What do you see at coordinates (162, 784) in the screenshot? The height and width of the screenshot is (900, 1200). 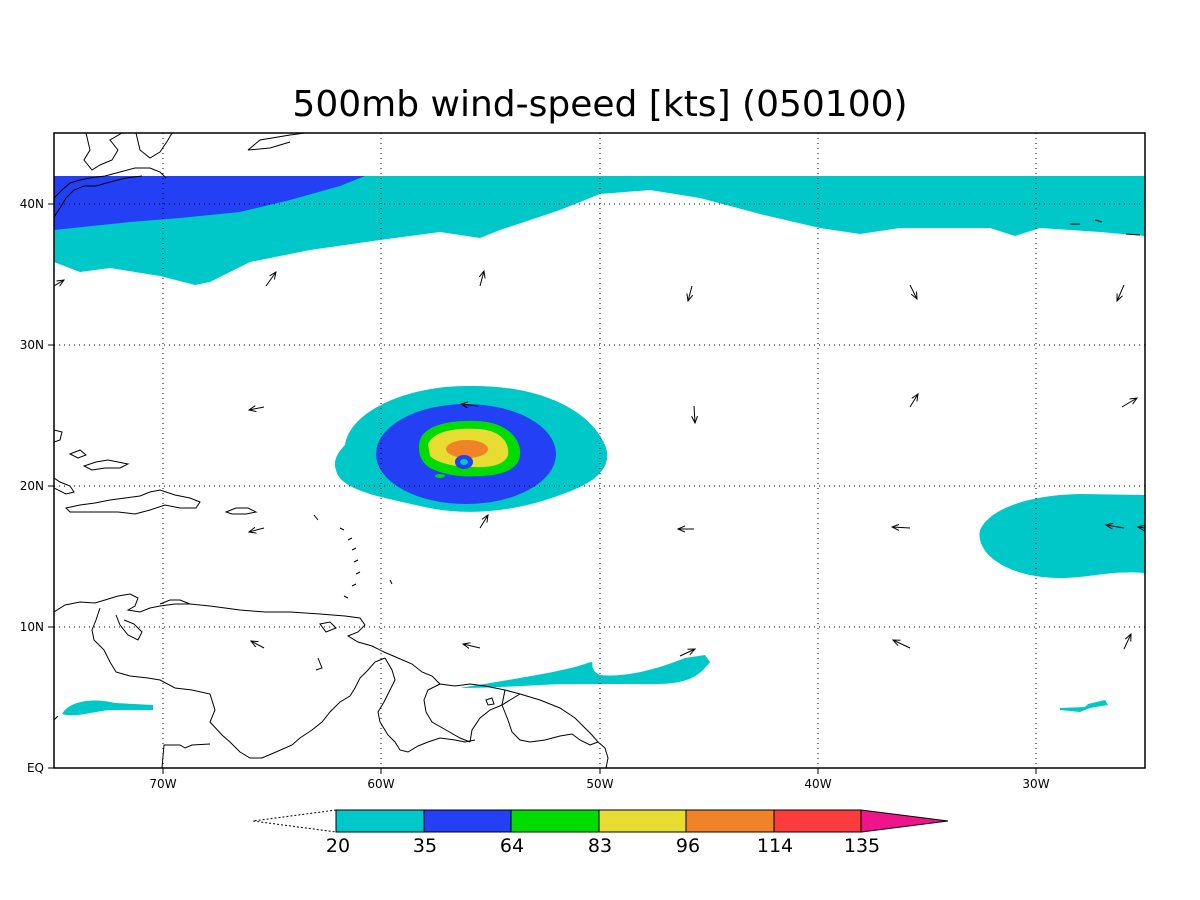 I see `lon-tick-label: 70W` at bounding box center [162, 784].